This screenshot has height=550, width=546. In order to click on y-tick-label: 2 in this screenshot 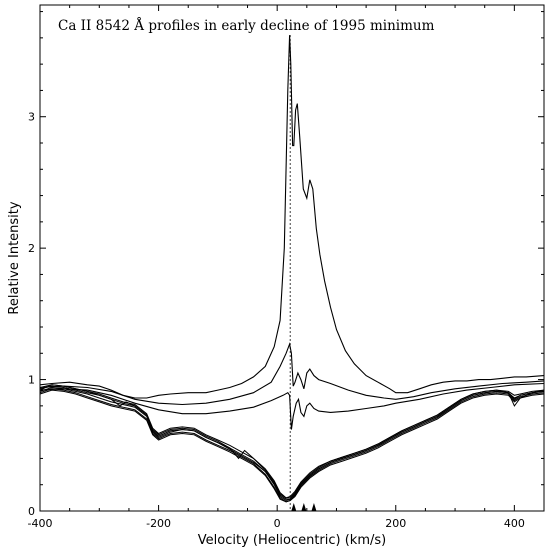, I will do `click(31, 248)`.